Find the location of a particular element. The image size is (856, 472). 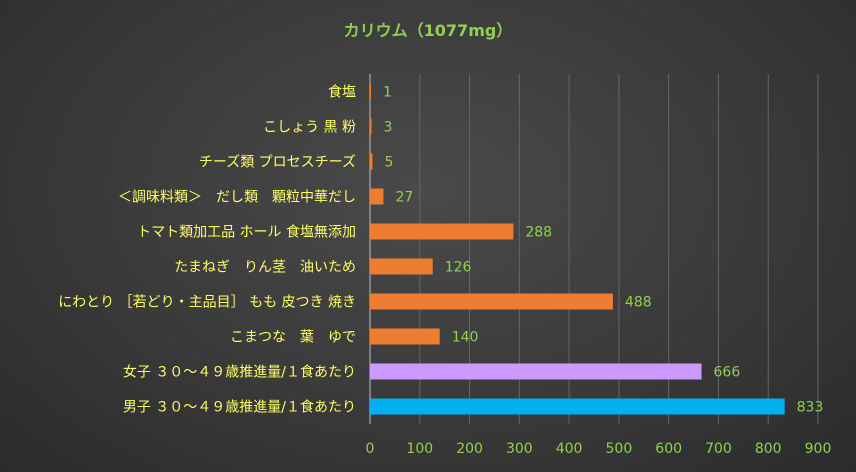

value-label-8: 666 is located at coordinates (727, 373).